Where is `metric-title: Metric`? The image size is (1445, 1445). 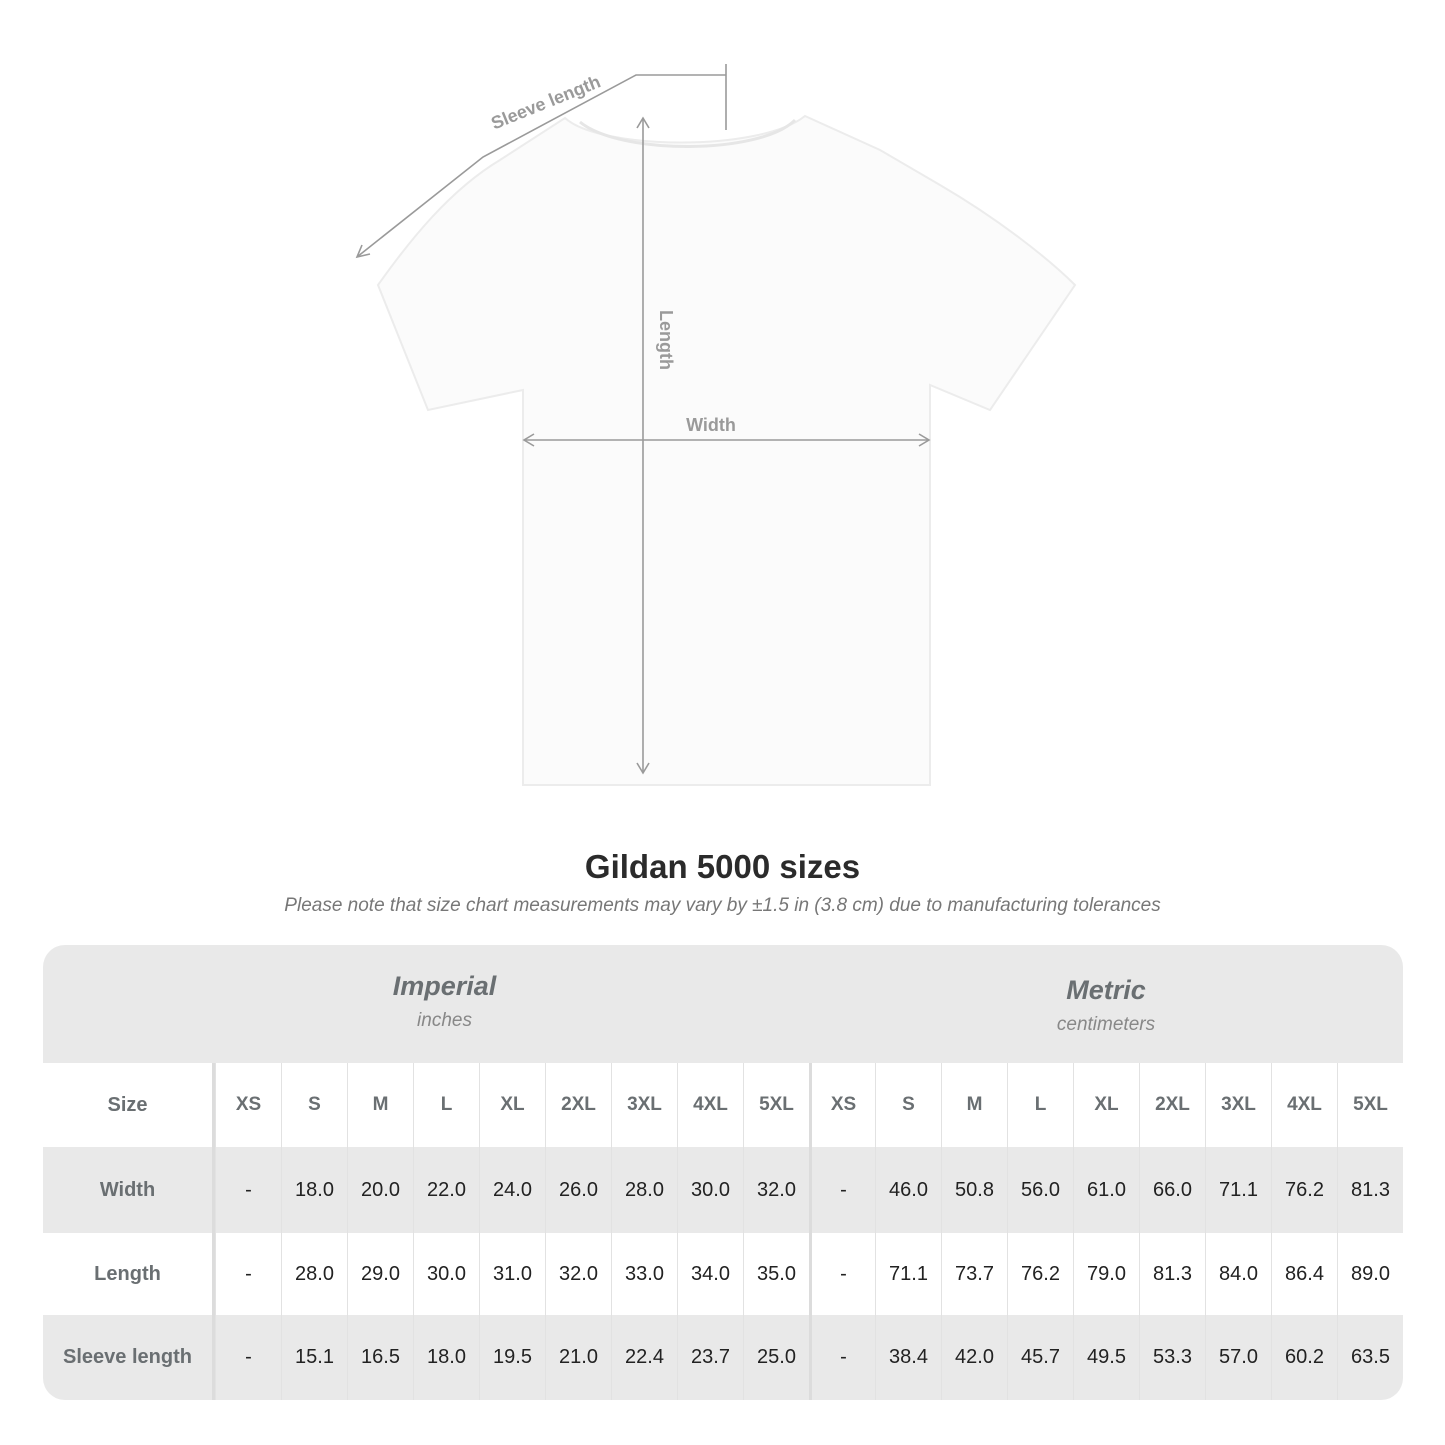
metric-title: Metric is located at coordinates (1106, 990).